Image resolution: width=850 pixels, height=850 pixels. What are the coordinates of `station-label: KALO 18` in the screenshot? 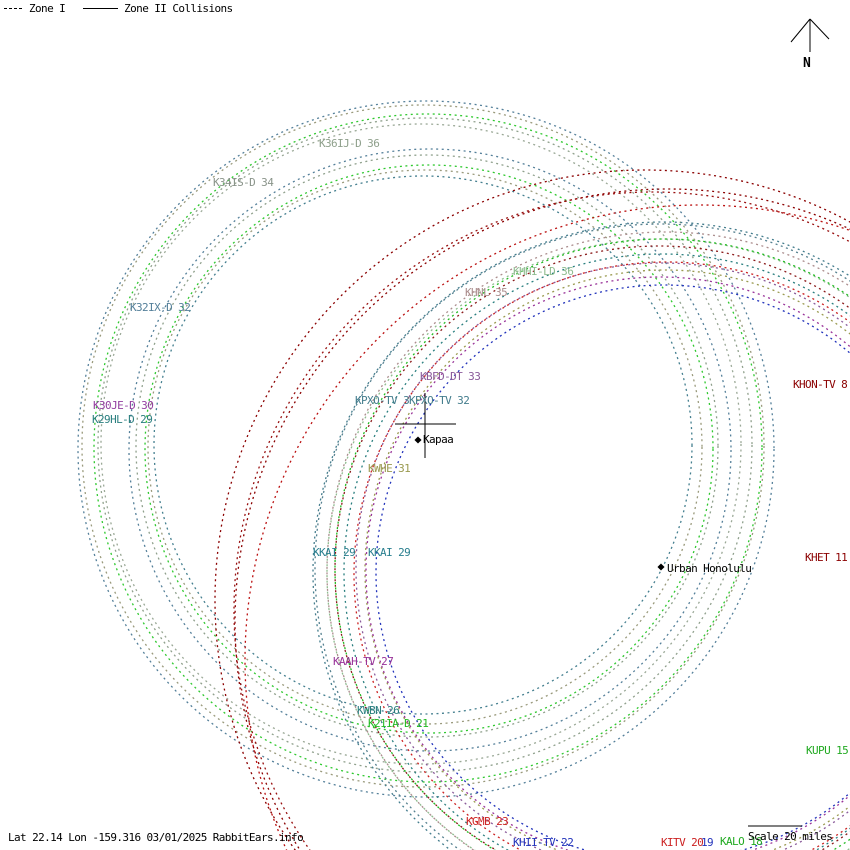 It's located at (741, 841).